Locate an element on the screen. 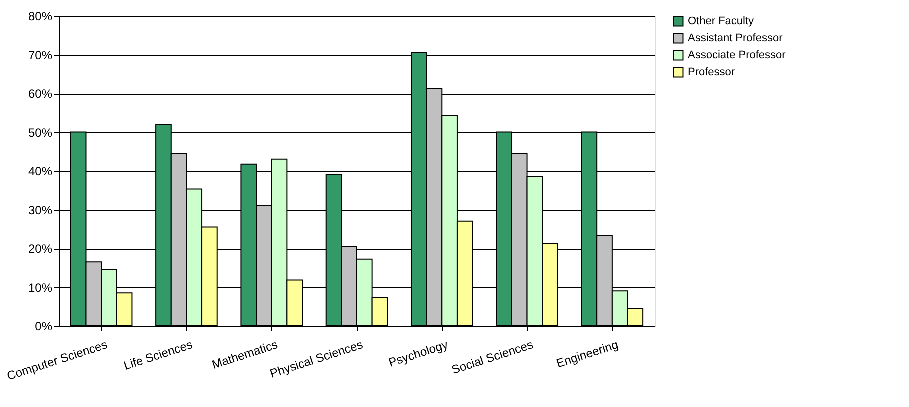 The height and width of the screenshot is (407, 909). y-tick-label: 10% is located at coordinates (40, 287).